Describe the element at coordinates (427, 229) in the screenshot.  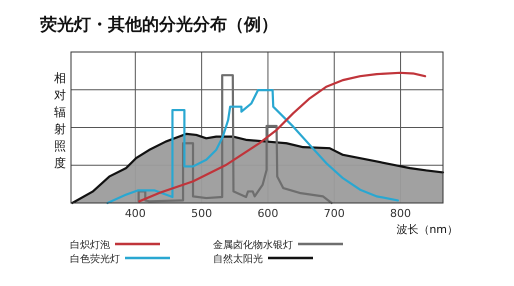
I see `x-axis-title: 波长（nm）` at that location.